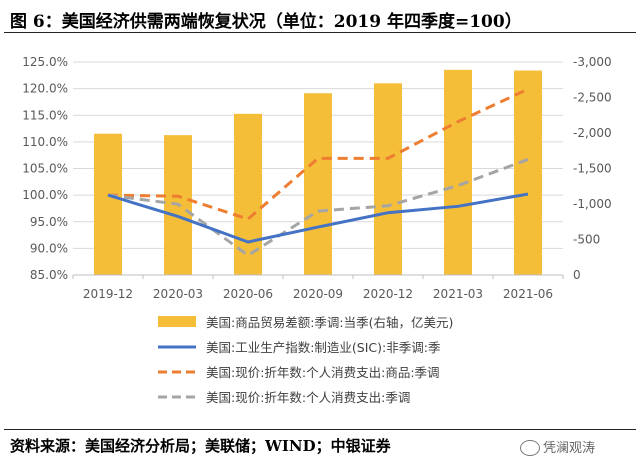  Describe the element at coordinates (592, 62) in the screenshot. I see `right-tick-label: -3,000` at that location.